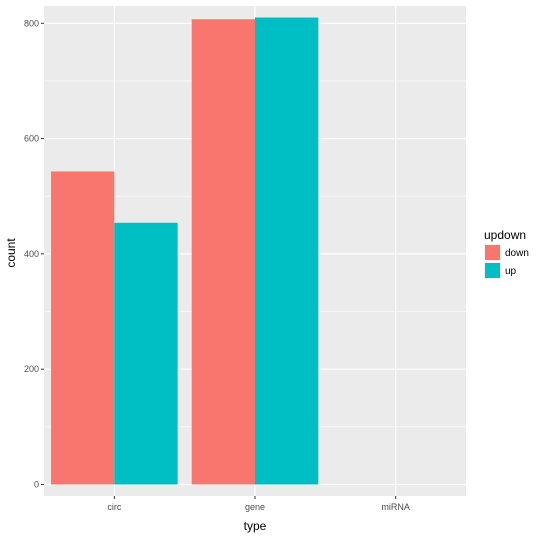 Image resolution: width=540 pixels, height=540 pixels. Describe the element at coordinates (492, 252) in the screenshot. I see `legend-swatch-down` at that location.